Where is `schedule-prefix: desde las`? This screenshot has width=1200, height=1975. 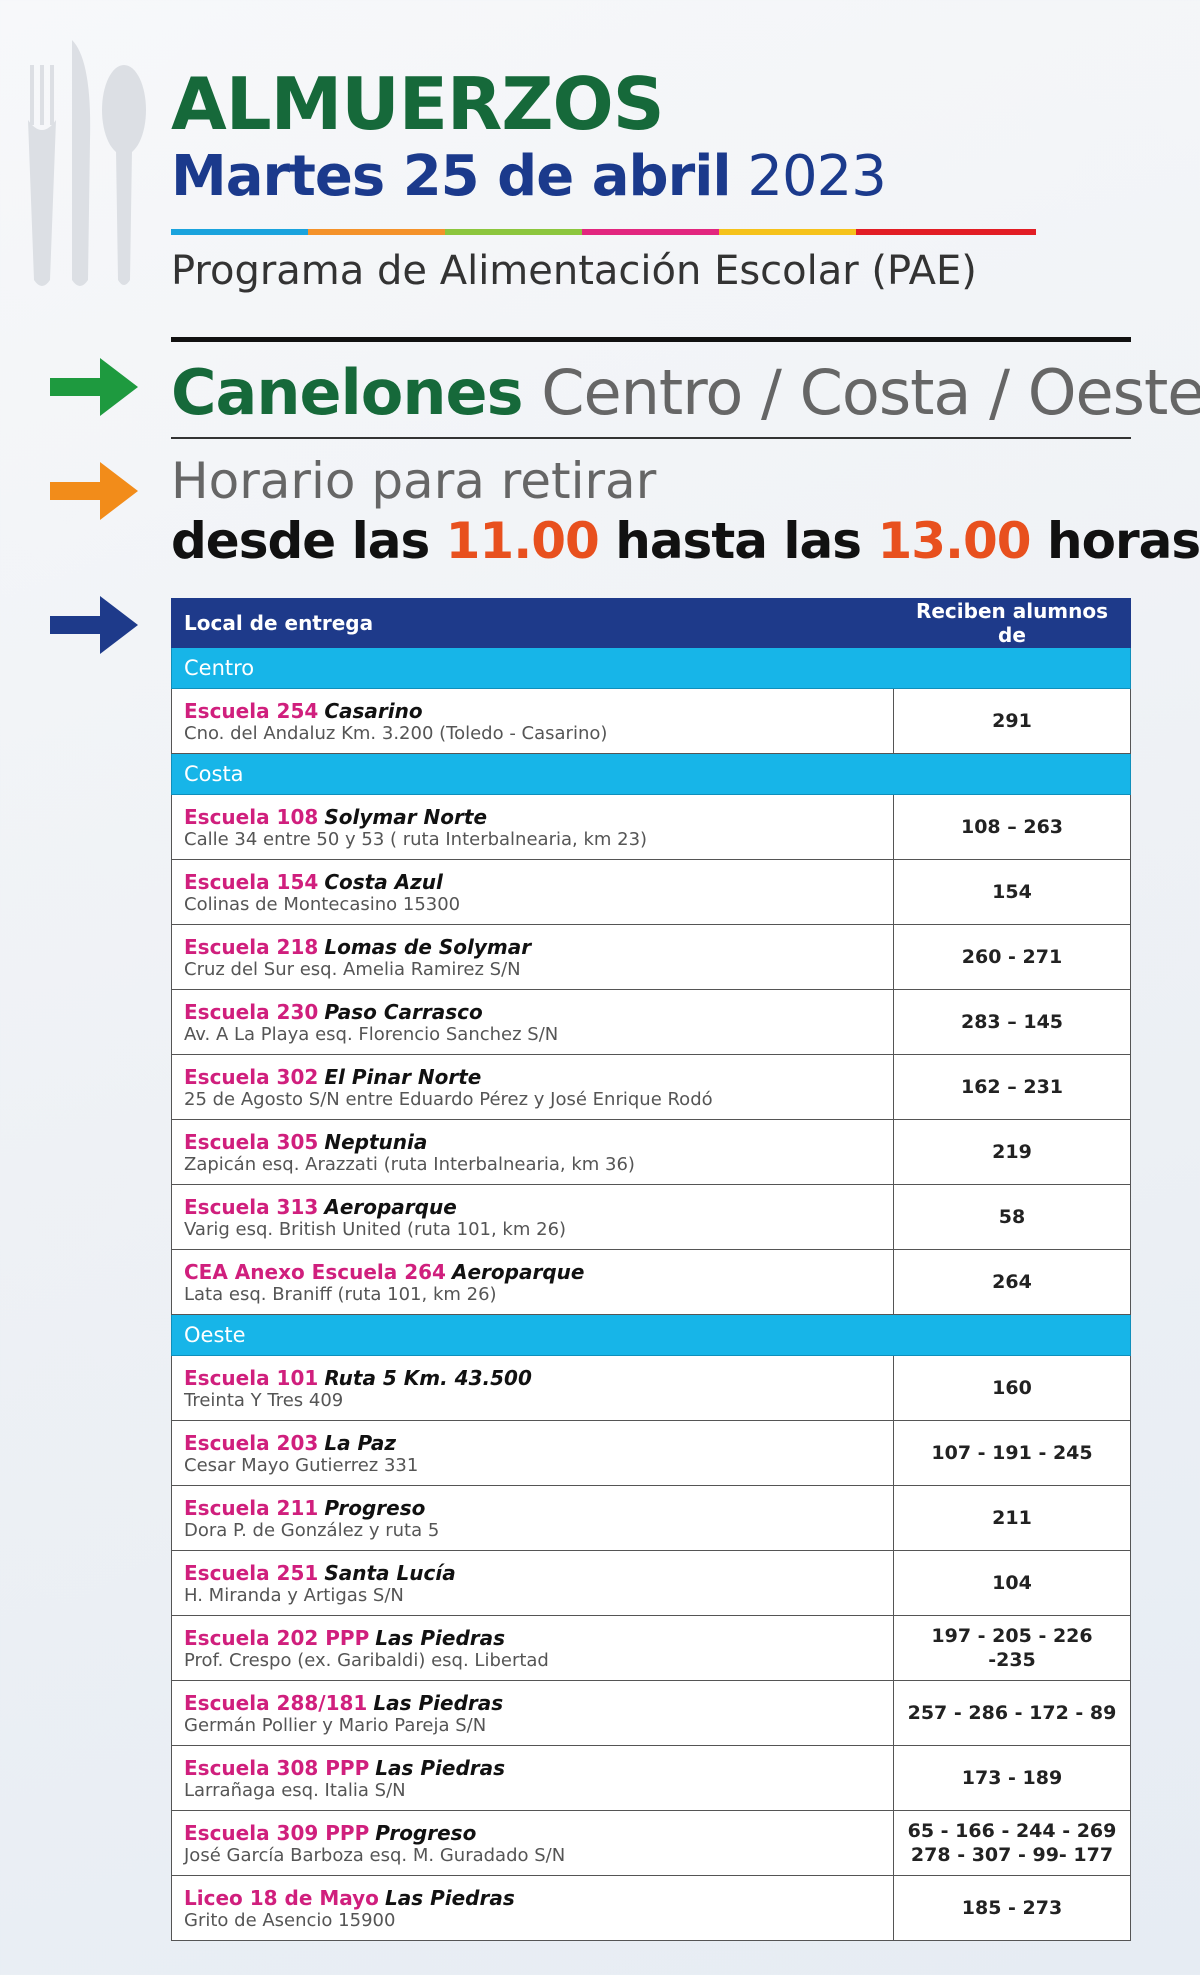
schedule-prefix: desde las is located at coordinates (300, 541).